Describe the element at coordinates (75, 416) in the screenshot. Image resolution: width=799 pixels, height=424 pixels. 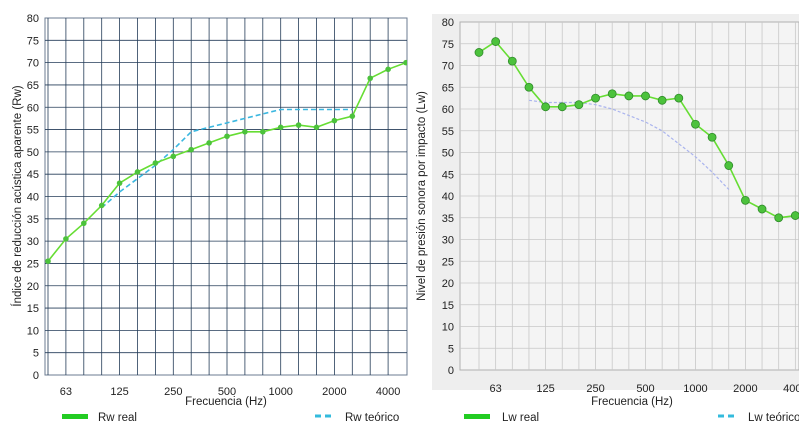
I see `left-legend-swatch-real` at that location.